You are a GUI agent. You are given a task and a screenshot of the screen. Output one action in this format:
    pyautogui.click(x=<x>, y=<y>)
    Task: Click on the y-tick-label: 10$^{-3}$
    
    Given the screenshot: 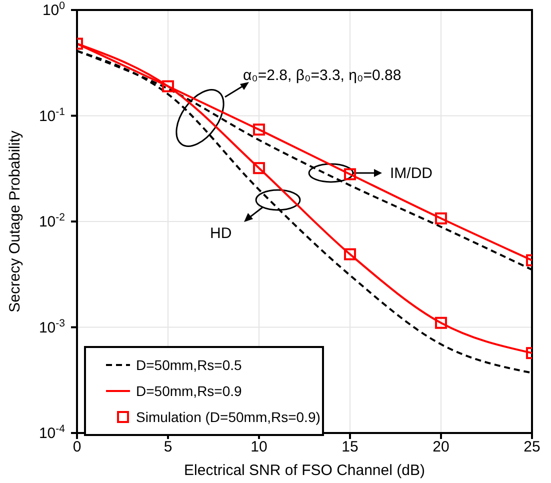 What is the action you would take?
    pyautogui.click(x=52, y=326)
    